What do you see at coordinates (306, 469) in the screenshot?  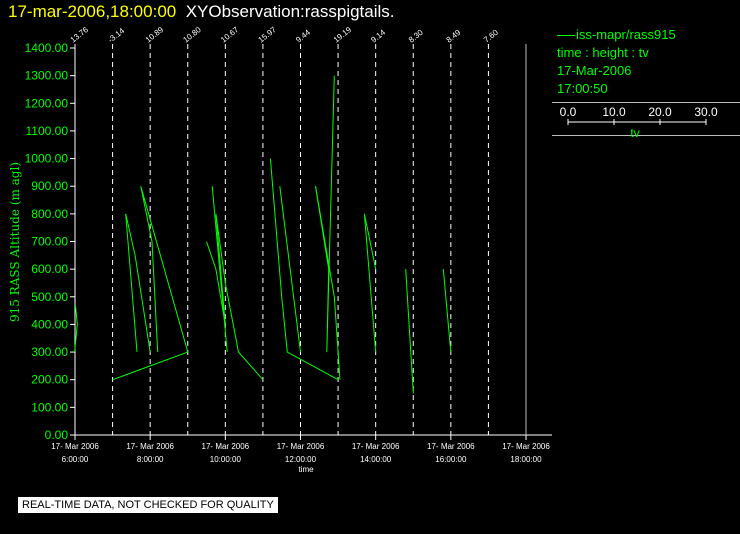 I see `x-axis-label: time` at bounding box center [306, 469].